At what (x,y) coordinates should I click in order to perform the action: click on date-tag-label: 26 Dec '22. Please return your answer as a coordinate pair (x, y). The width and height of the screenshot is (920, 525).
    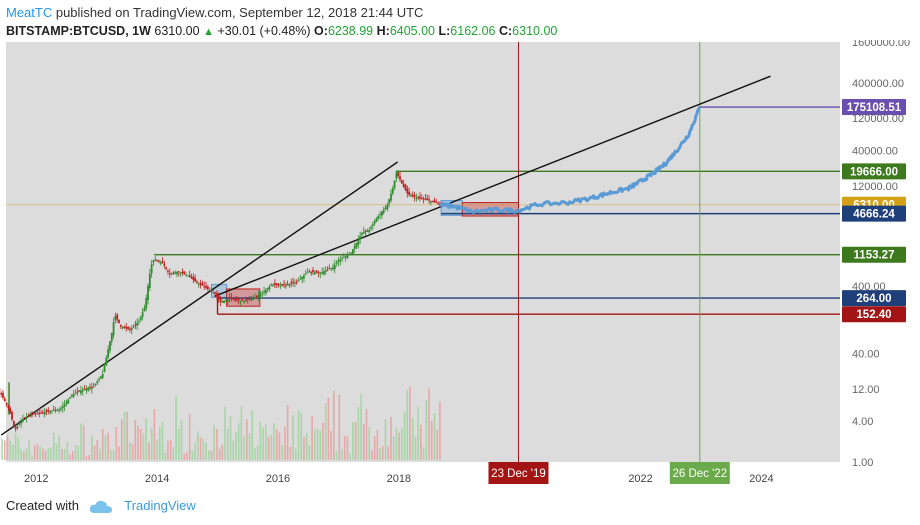
    Looking at the image, I should click on (699, 474).